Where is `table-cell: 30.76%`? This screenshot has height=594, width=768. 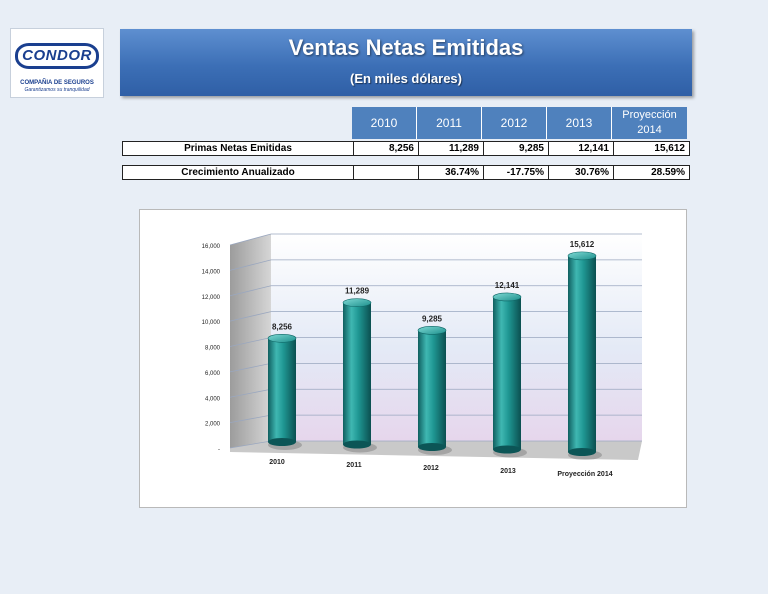 table-cell: 30.76% is located at coordinates (581, 172).